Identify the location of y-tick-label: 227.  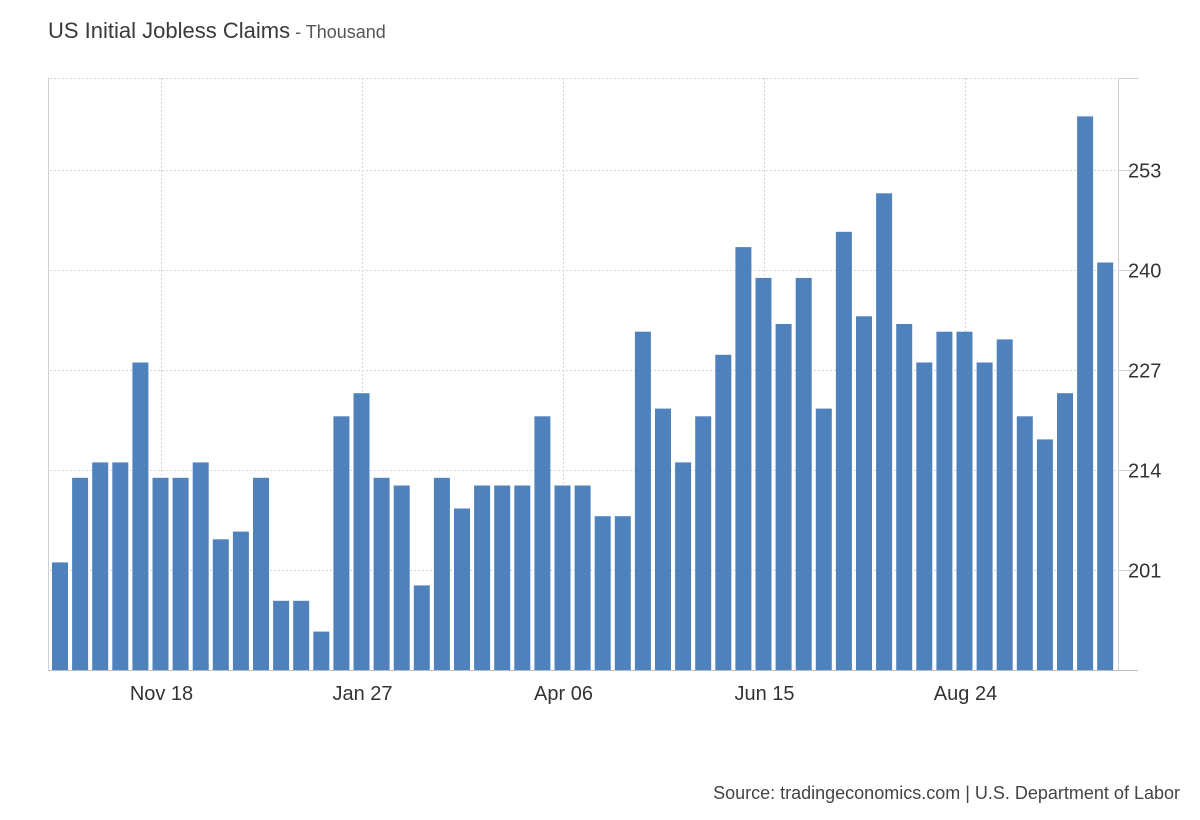
(1144, 372).